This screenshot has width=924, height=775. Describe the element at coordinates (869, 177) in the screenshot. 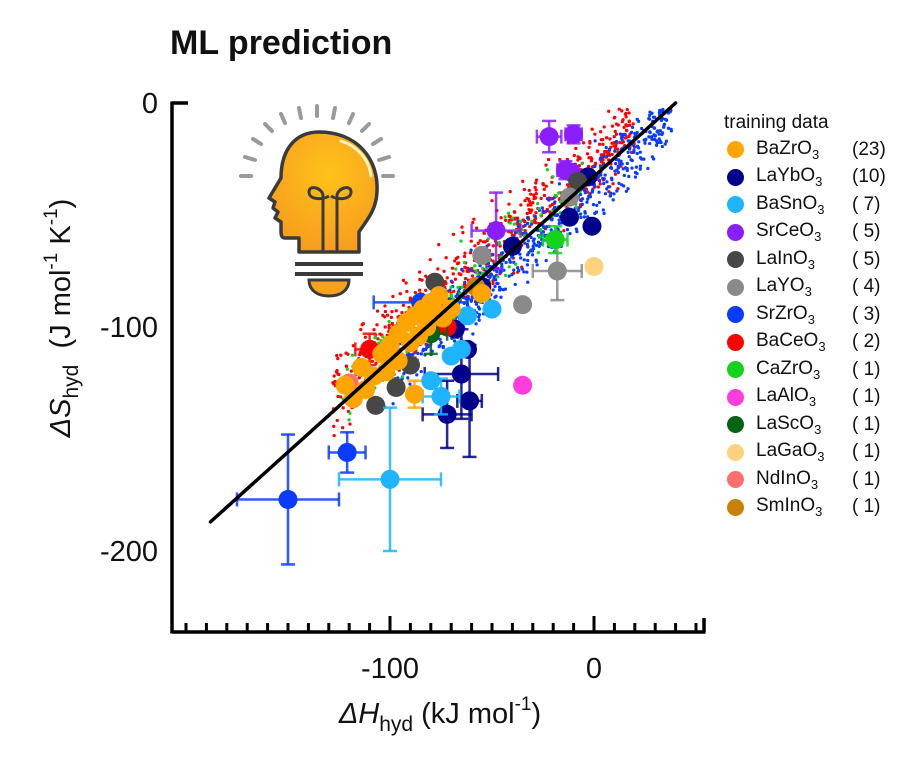

I see `legend-count: (10)` at that location.